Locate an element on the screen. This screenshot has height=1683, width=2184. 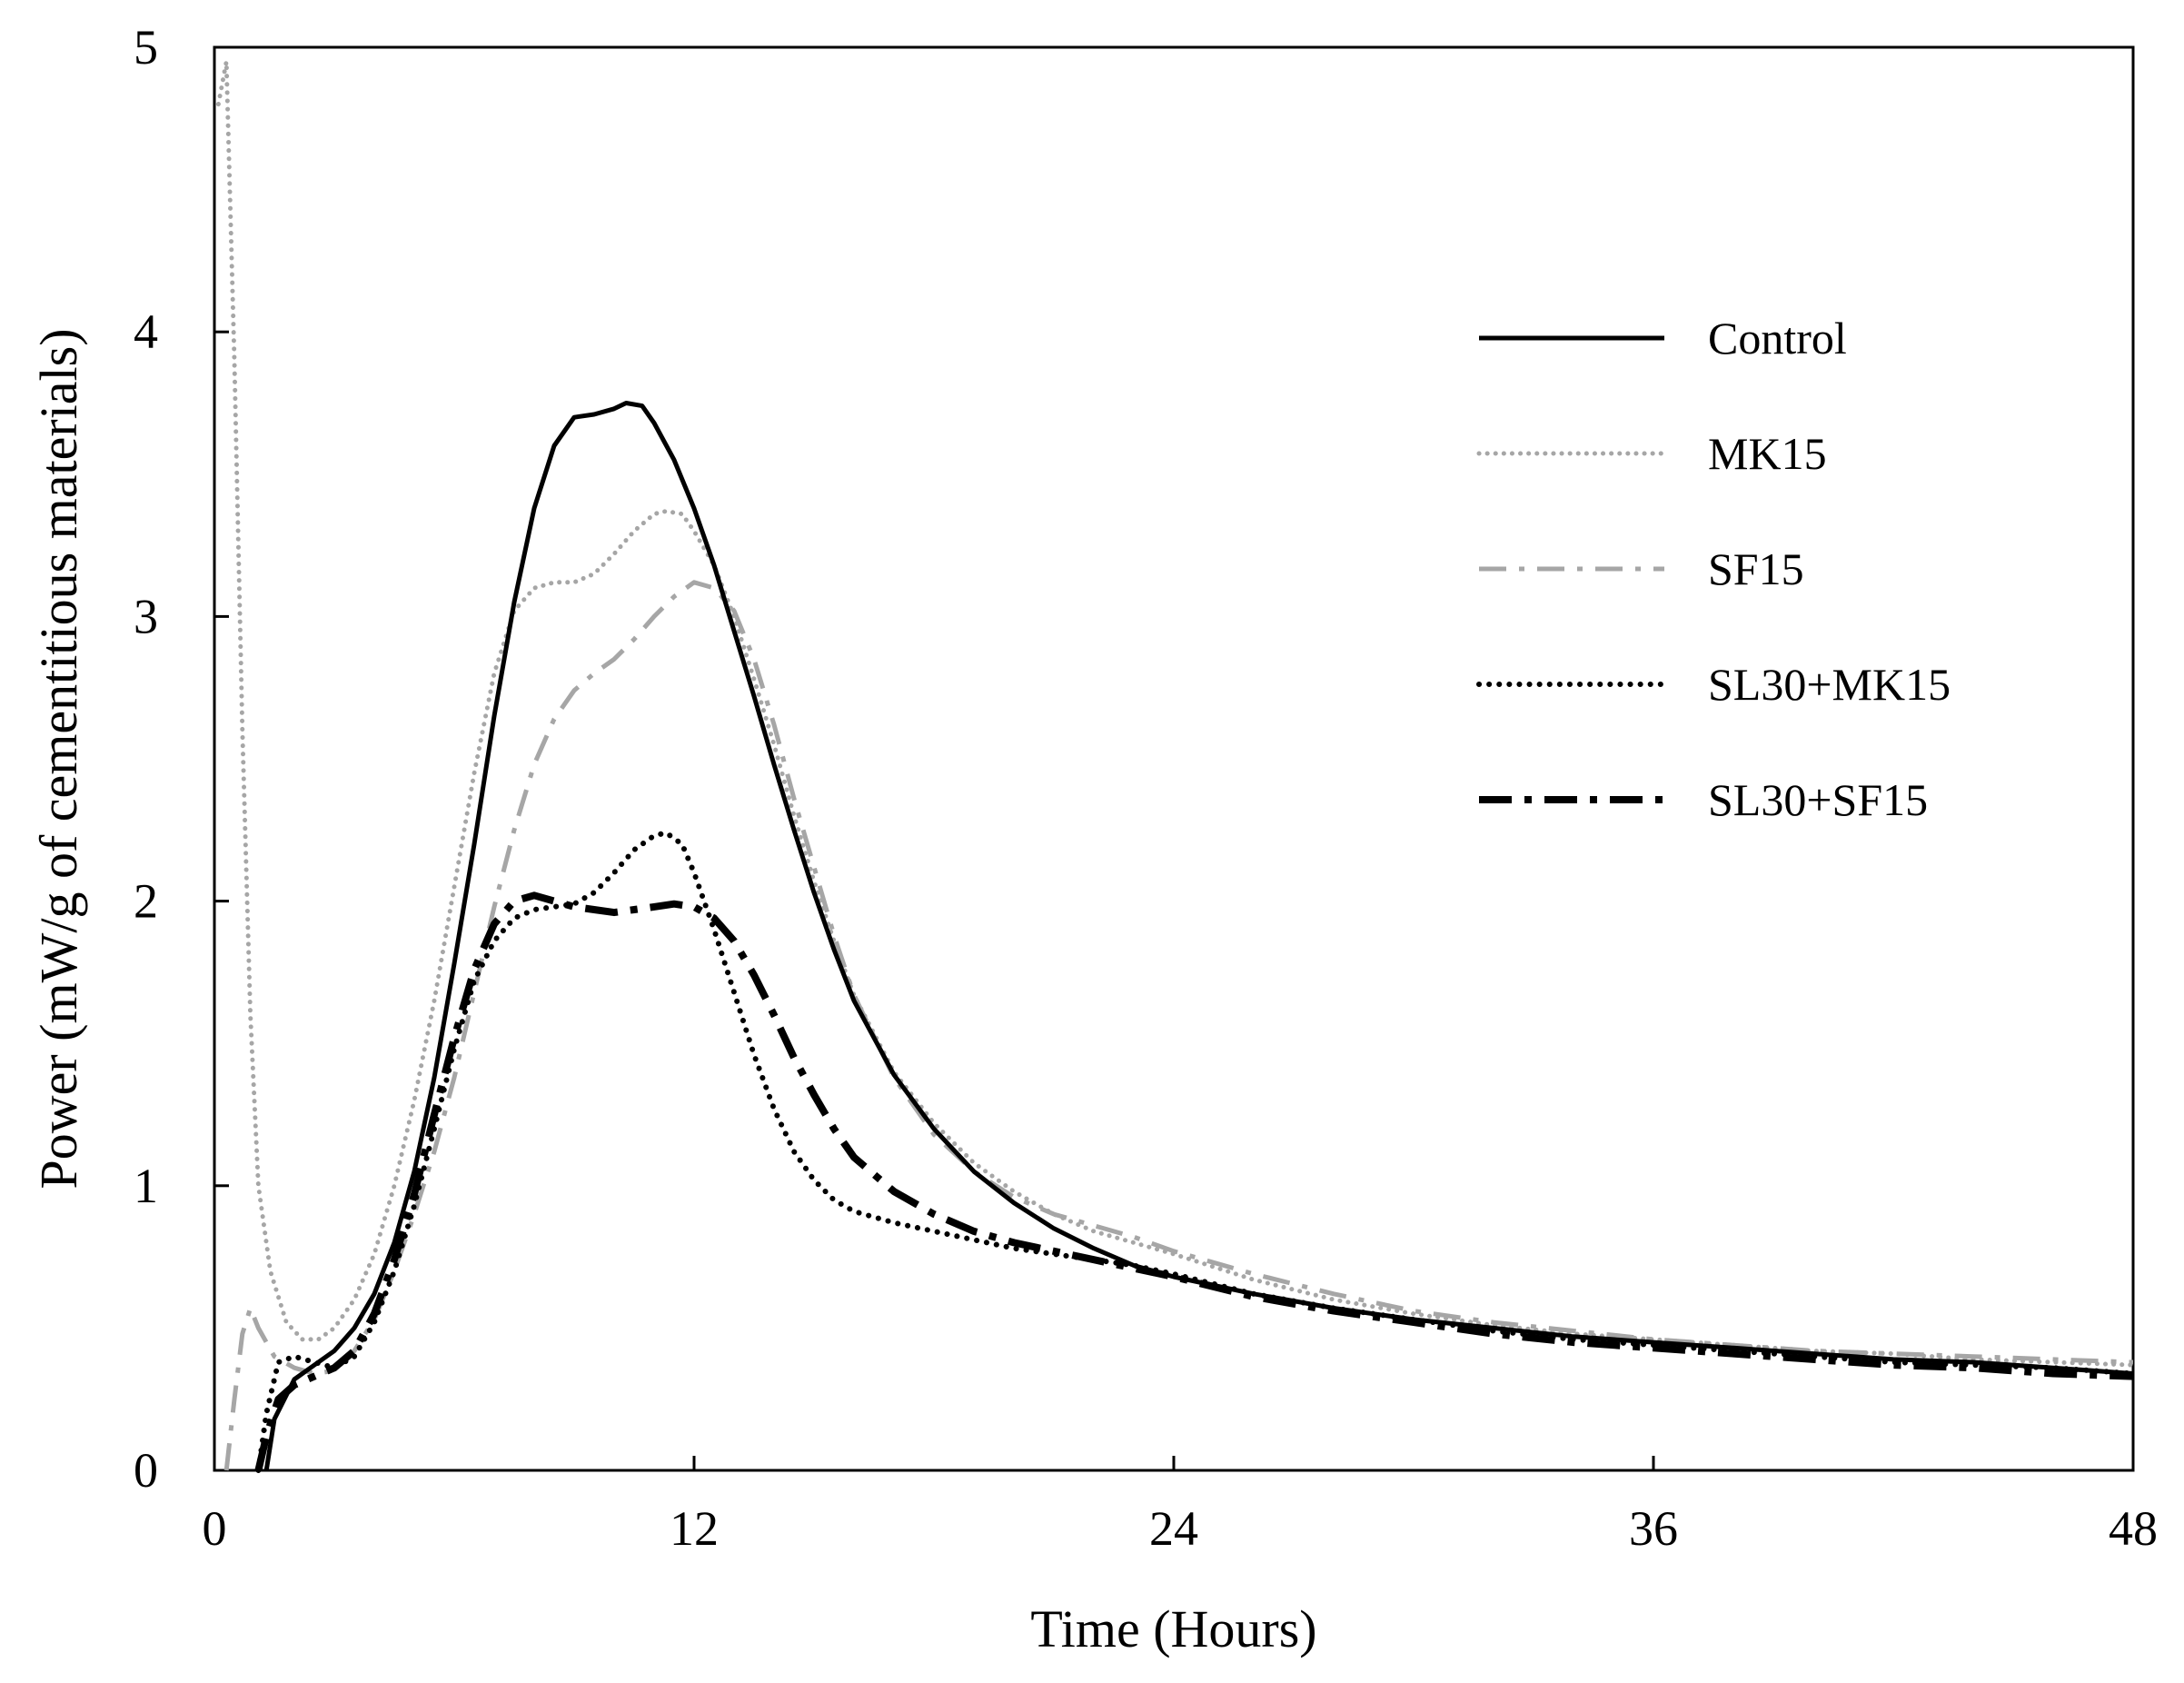
legend-label: SL30+MK15 is located at coordinates (1829, 684).